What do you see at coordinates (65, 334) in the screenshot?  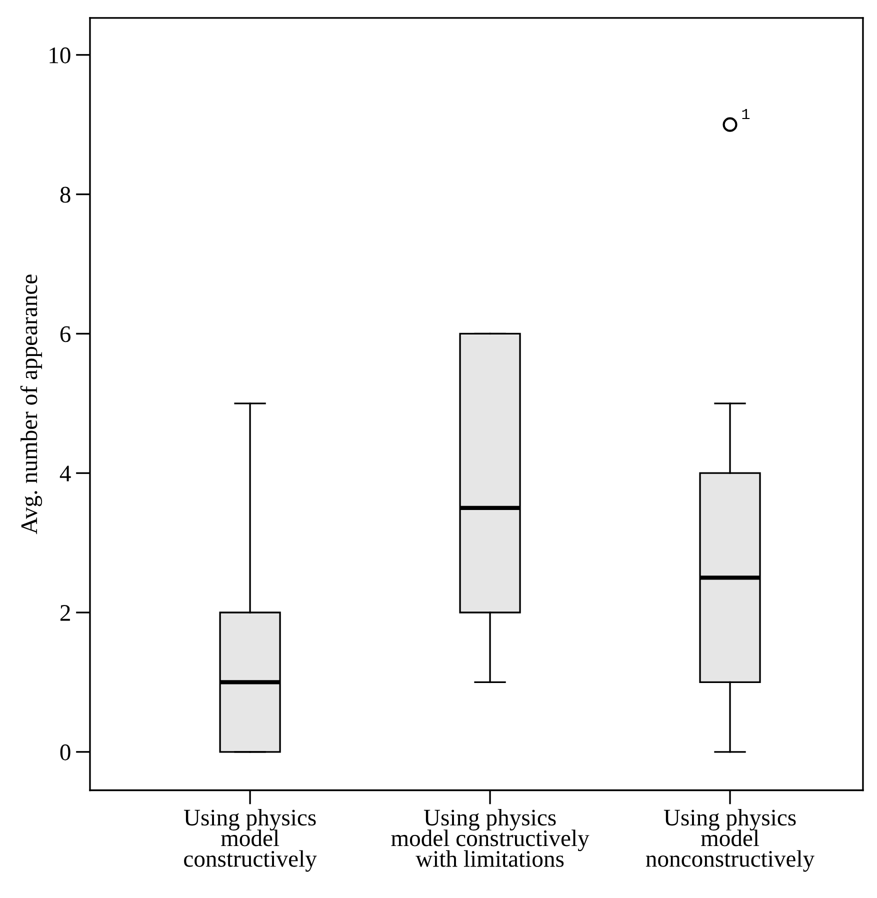 I see `y-tick-label: 6` at bounding box center [65, 334].